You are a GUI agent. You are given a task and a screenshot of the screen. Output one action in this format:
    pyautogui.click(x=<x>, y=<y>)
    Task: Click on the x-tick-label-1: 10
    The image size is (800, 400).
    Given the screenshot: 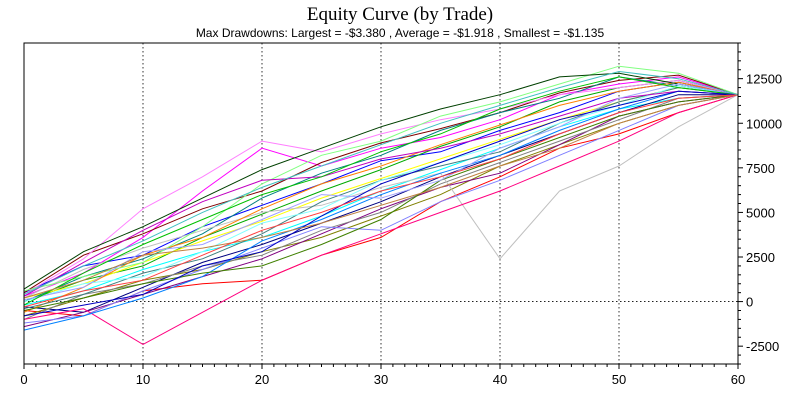 What is the action you would take?
    pyautogui.click(x=143, y=379)
    